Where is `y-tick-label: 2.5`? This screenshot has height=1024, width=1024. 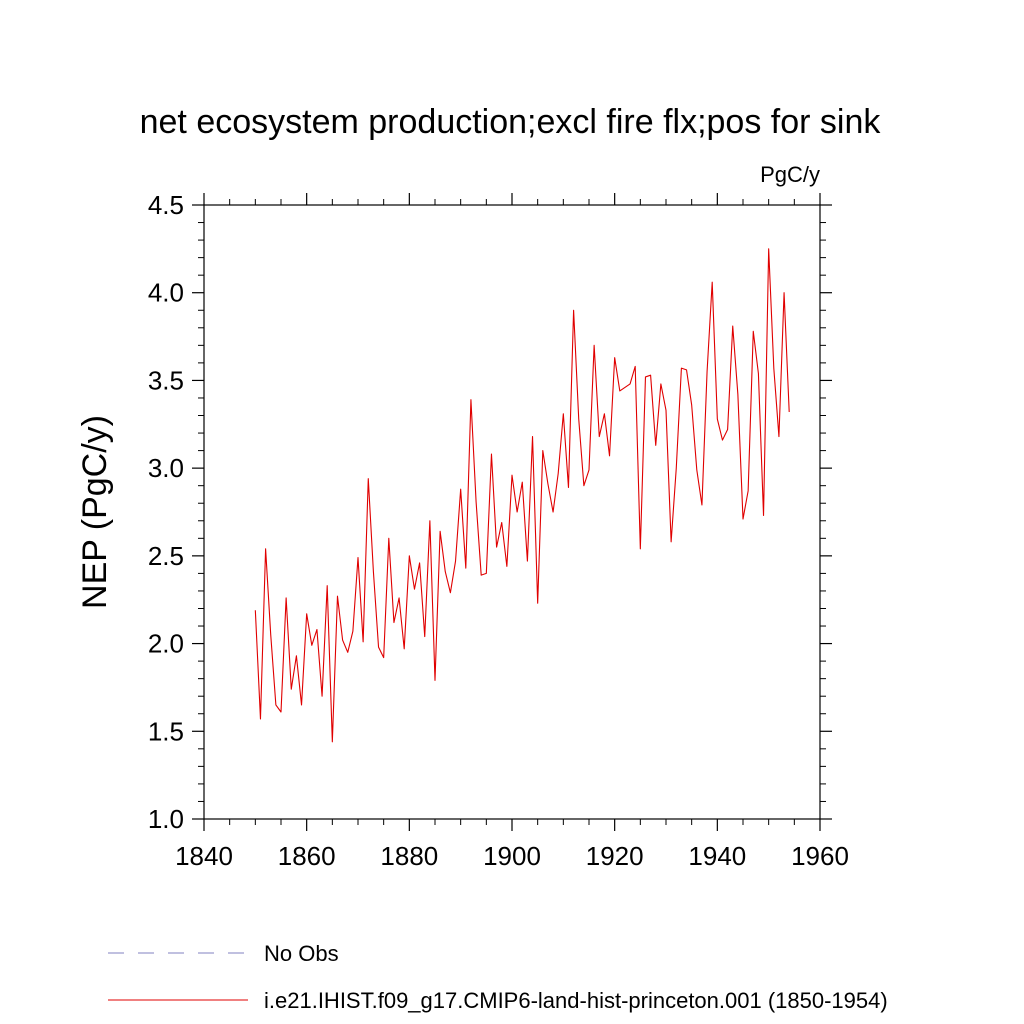
y-tick-label: 2.5 is located at coordinates (166, 556).